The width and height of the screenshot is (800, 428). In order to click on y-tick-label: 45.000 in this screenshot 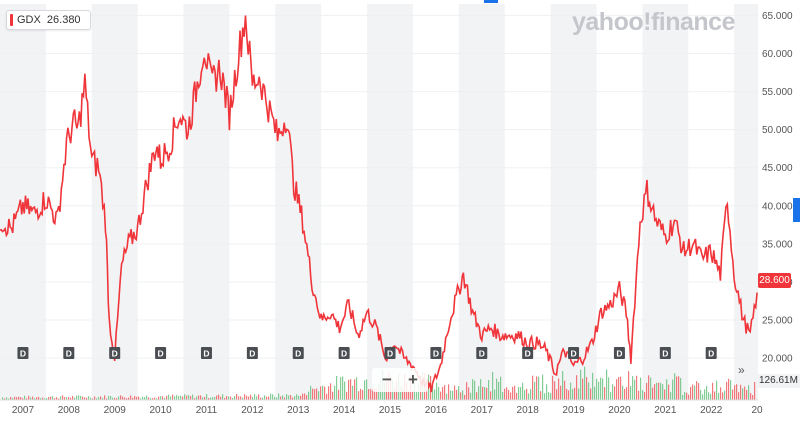, I will do `click(777, 168)`.